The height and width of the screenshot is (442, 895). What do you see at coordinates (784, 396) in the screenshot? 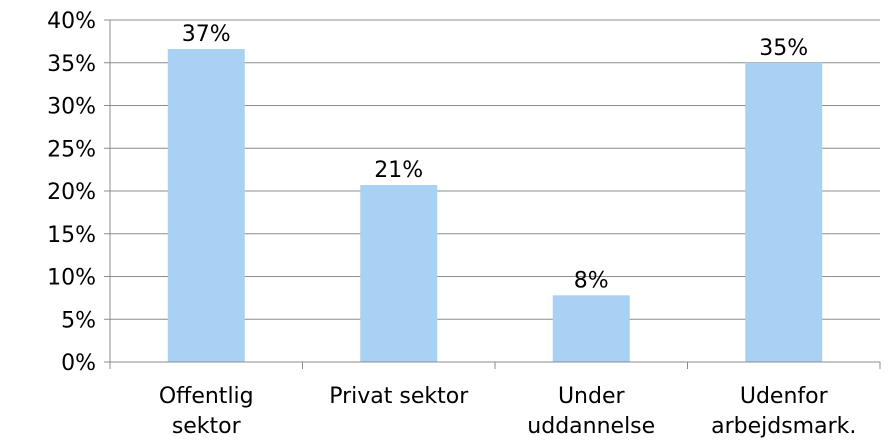
I see `category-label: Udenfor` at bounding box center [784, 396].